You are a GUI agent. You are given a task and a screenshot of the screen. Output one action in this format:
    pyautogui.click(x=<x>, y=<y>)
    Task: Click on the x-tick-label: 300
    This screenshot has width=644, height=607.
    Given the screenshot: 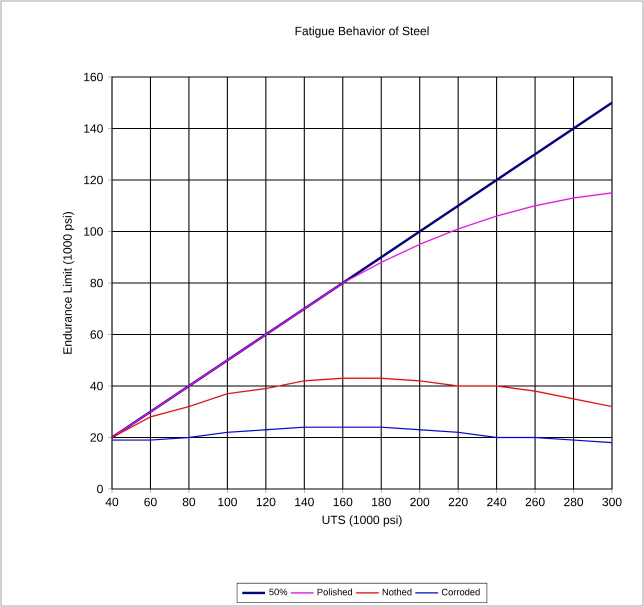 What is the action you would take?
    pyautogui.click(x=612, y=502)
    